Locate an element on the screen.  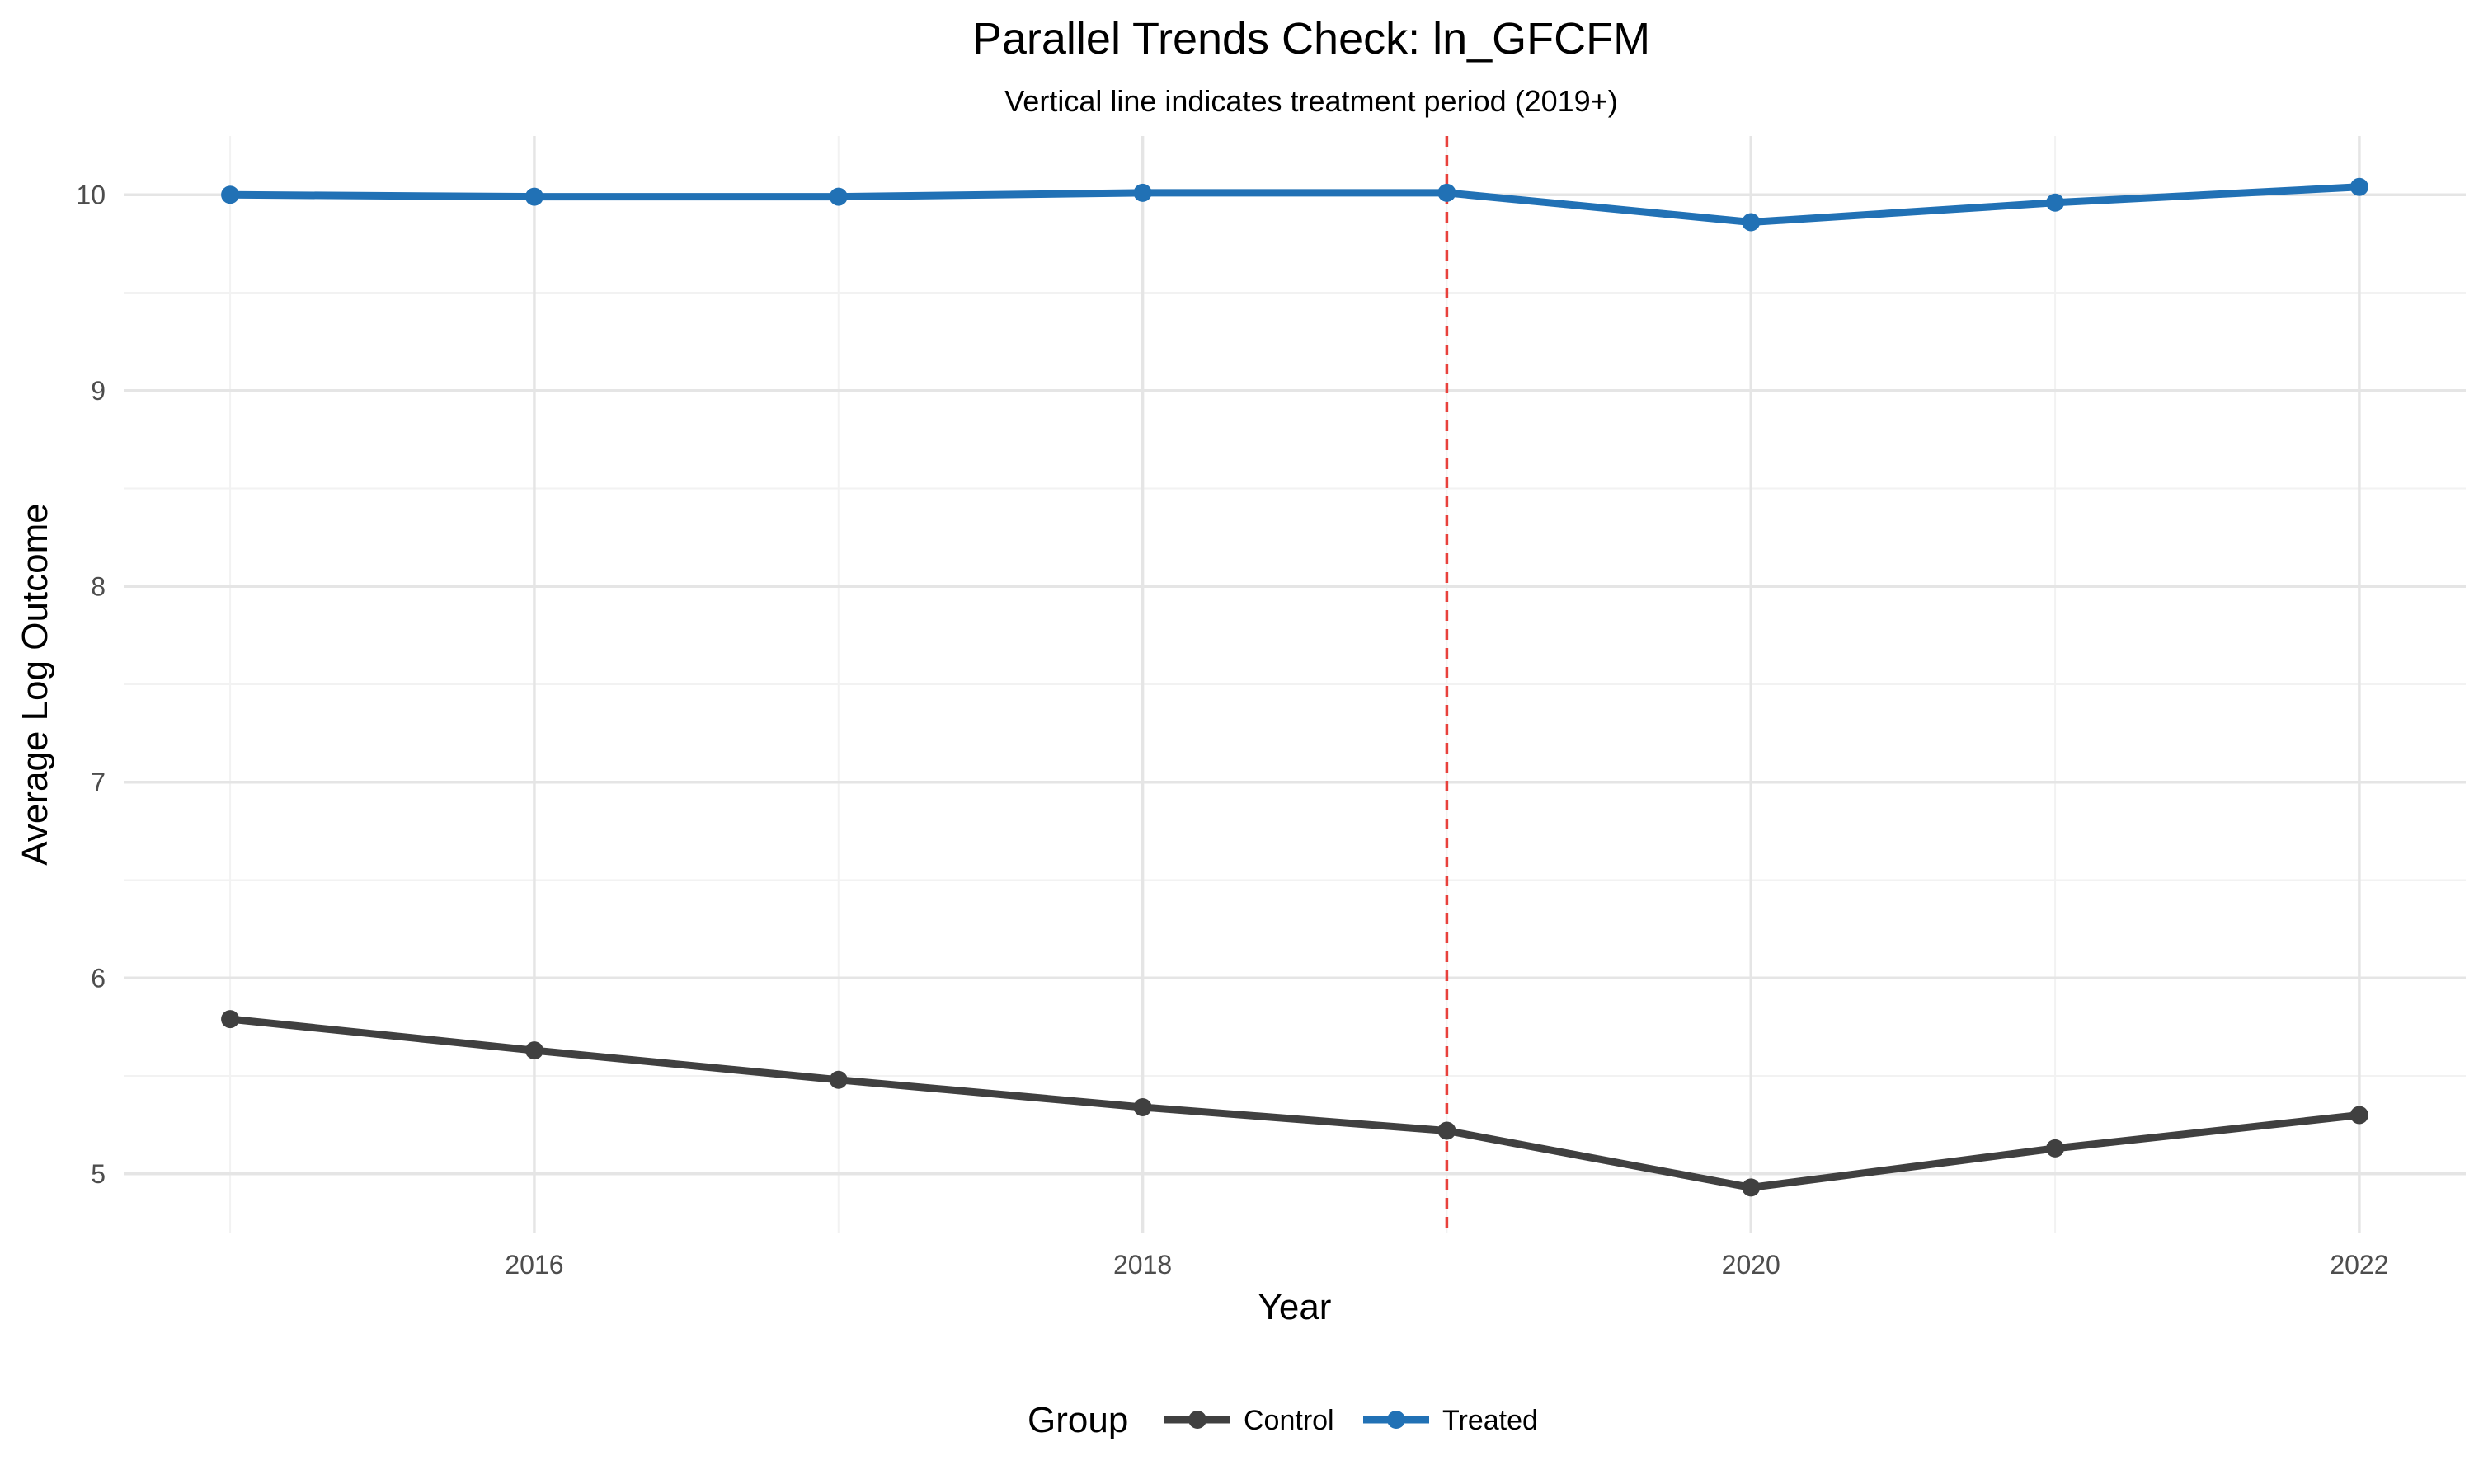
series-line-treated is located at coordinates (1295, 204).